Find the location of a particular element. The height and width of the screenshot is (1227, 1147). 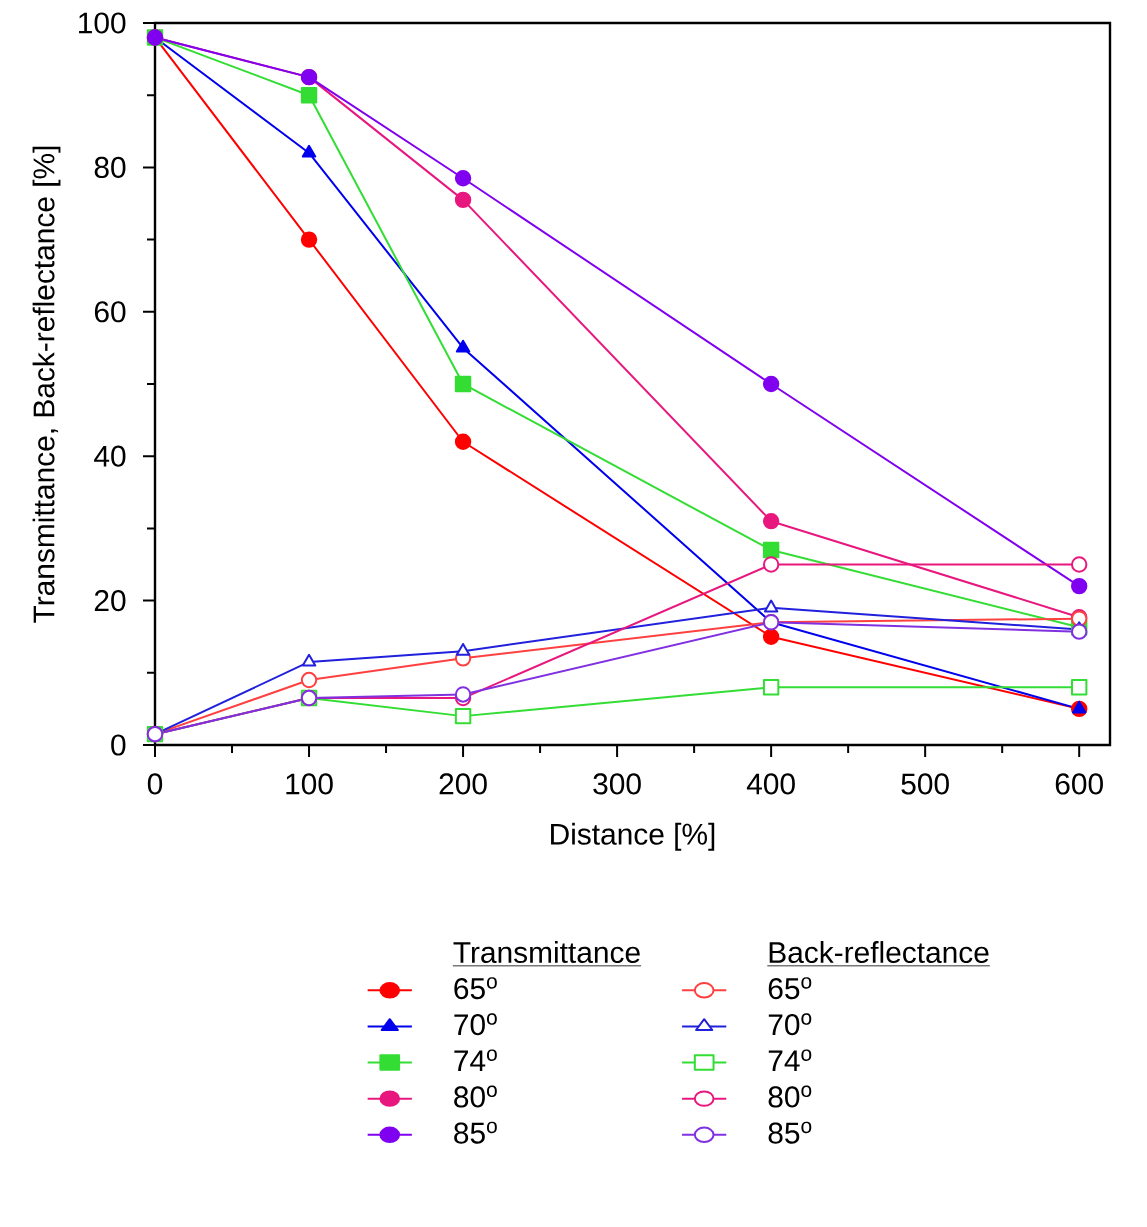

y-tick-label: 100 is located at coordinates (102, 23).